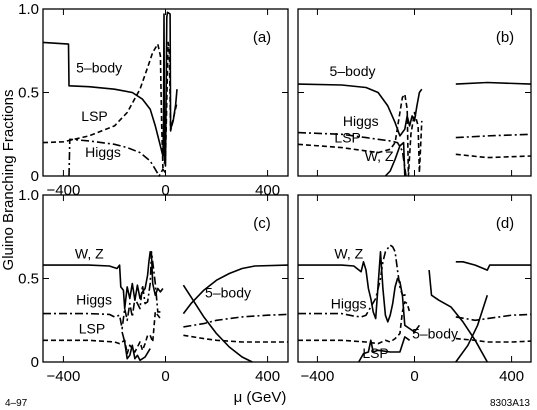 The image size is (537, 410). I want to click on panel-label: (b), so click(505, 37).